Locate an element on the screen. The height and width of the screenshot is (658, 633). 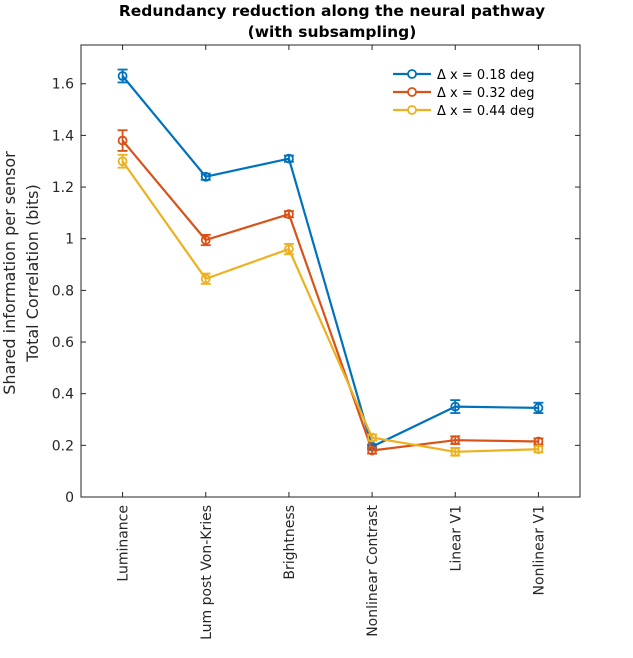
legend-entry-label: Δ x = 0.18 deg is located at coordinates (485, 75).